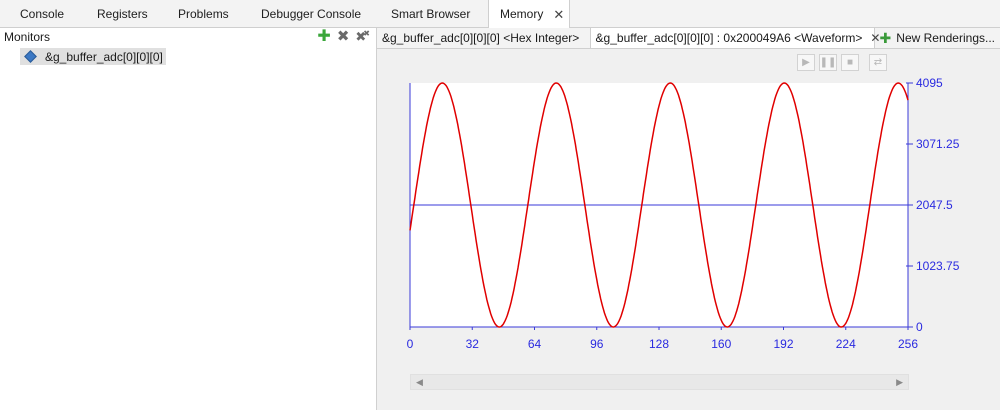 This screenshot has height=410, width=1000. I want to click on variable-icon, so click(30, 56).